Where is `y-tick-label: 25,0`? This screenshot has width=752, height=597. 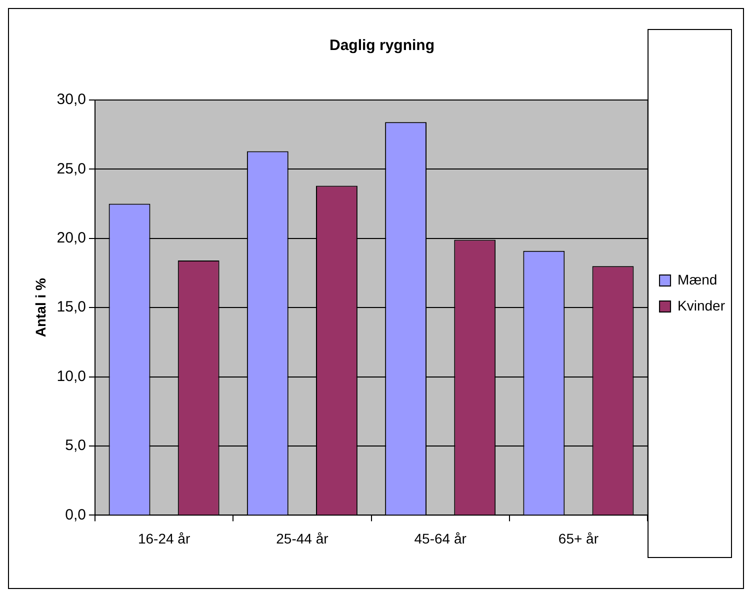 y-tick-label: 25,0 is located at coordinates (71, 169).